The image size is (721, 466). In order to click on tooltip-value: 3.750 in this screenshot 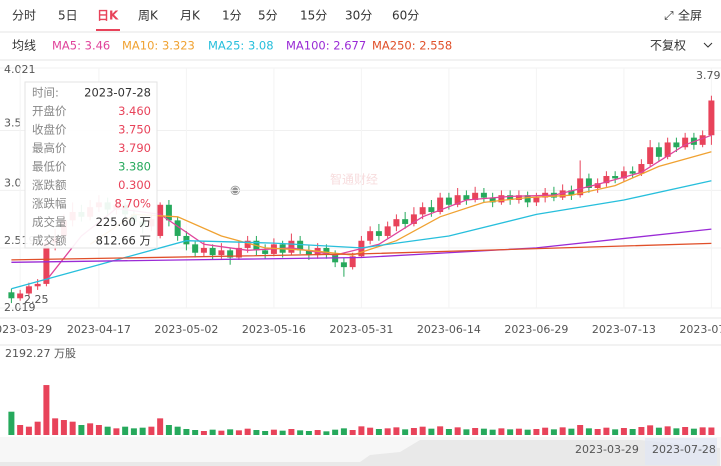, I will do `click(134, 130)`.